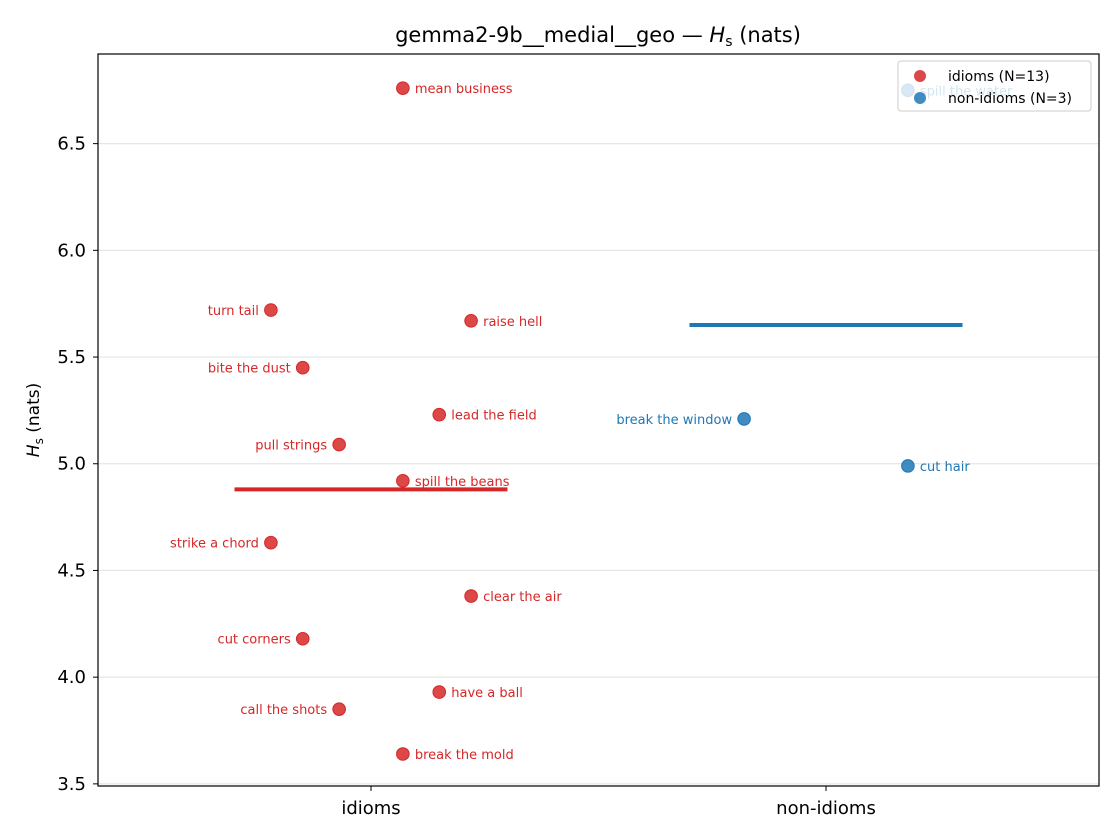  I want to click on point-label: clear the air, so click(522, 597).